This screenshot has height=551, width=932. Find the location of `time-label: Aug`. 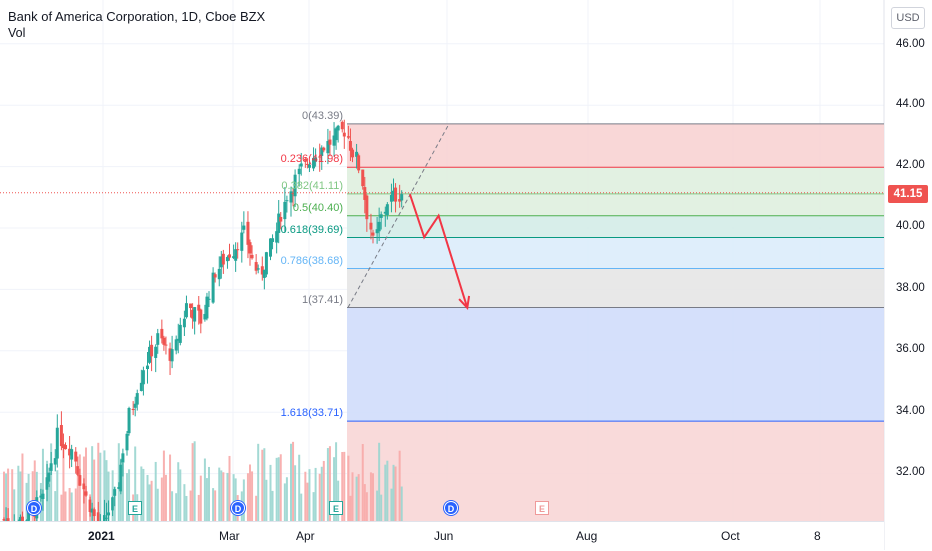

time-label: Aug is located at coordinates (587, 536).